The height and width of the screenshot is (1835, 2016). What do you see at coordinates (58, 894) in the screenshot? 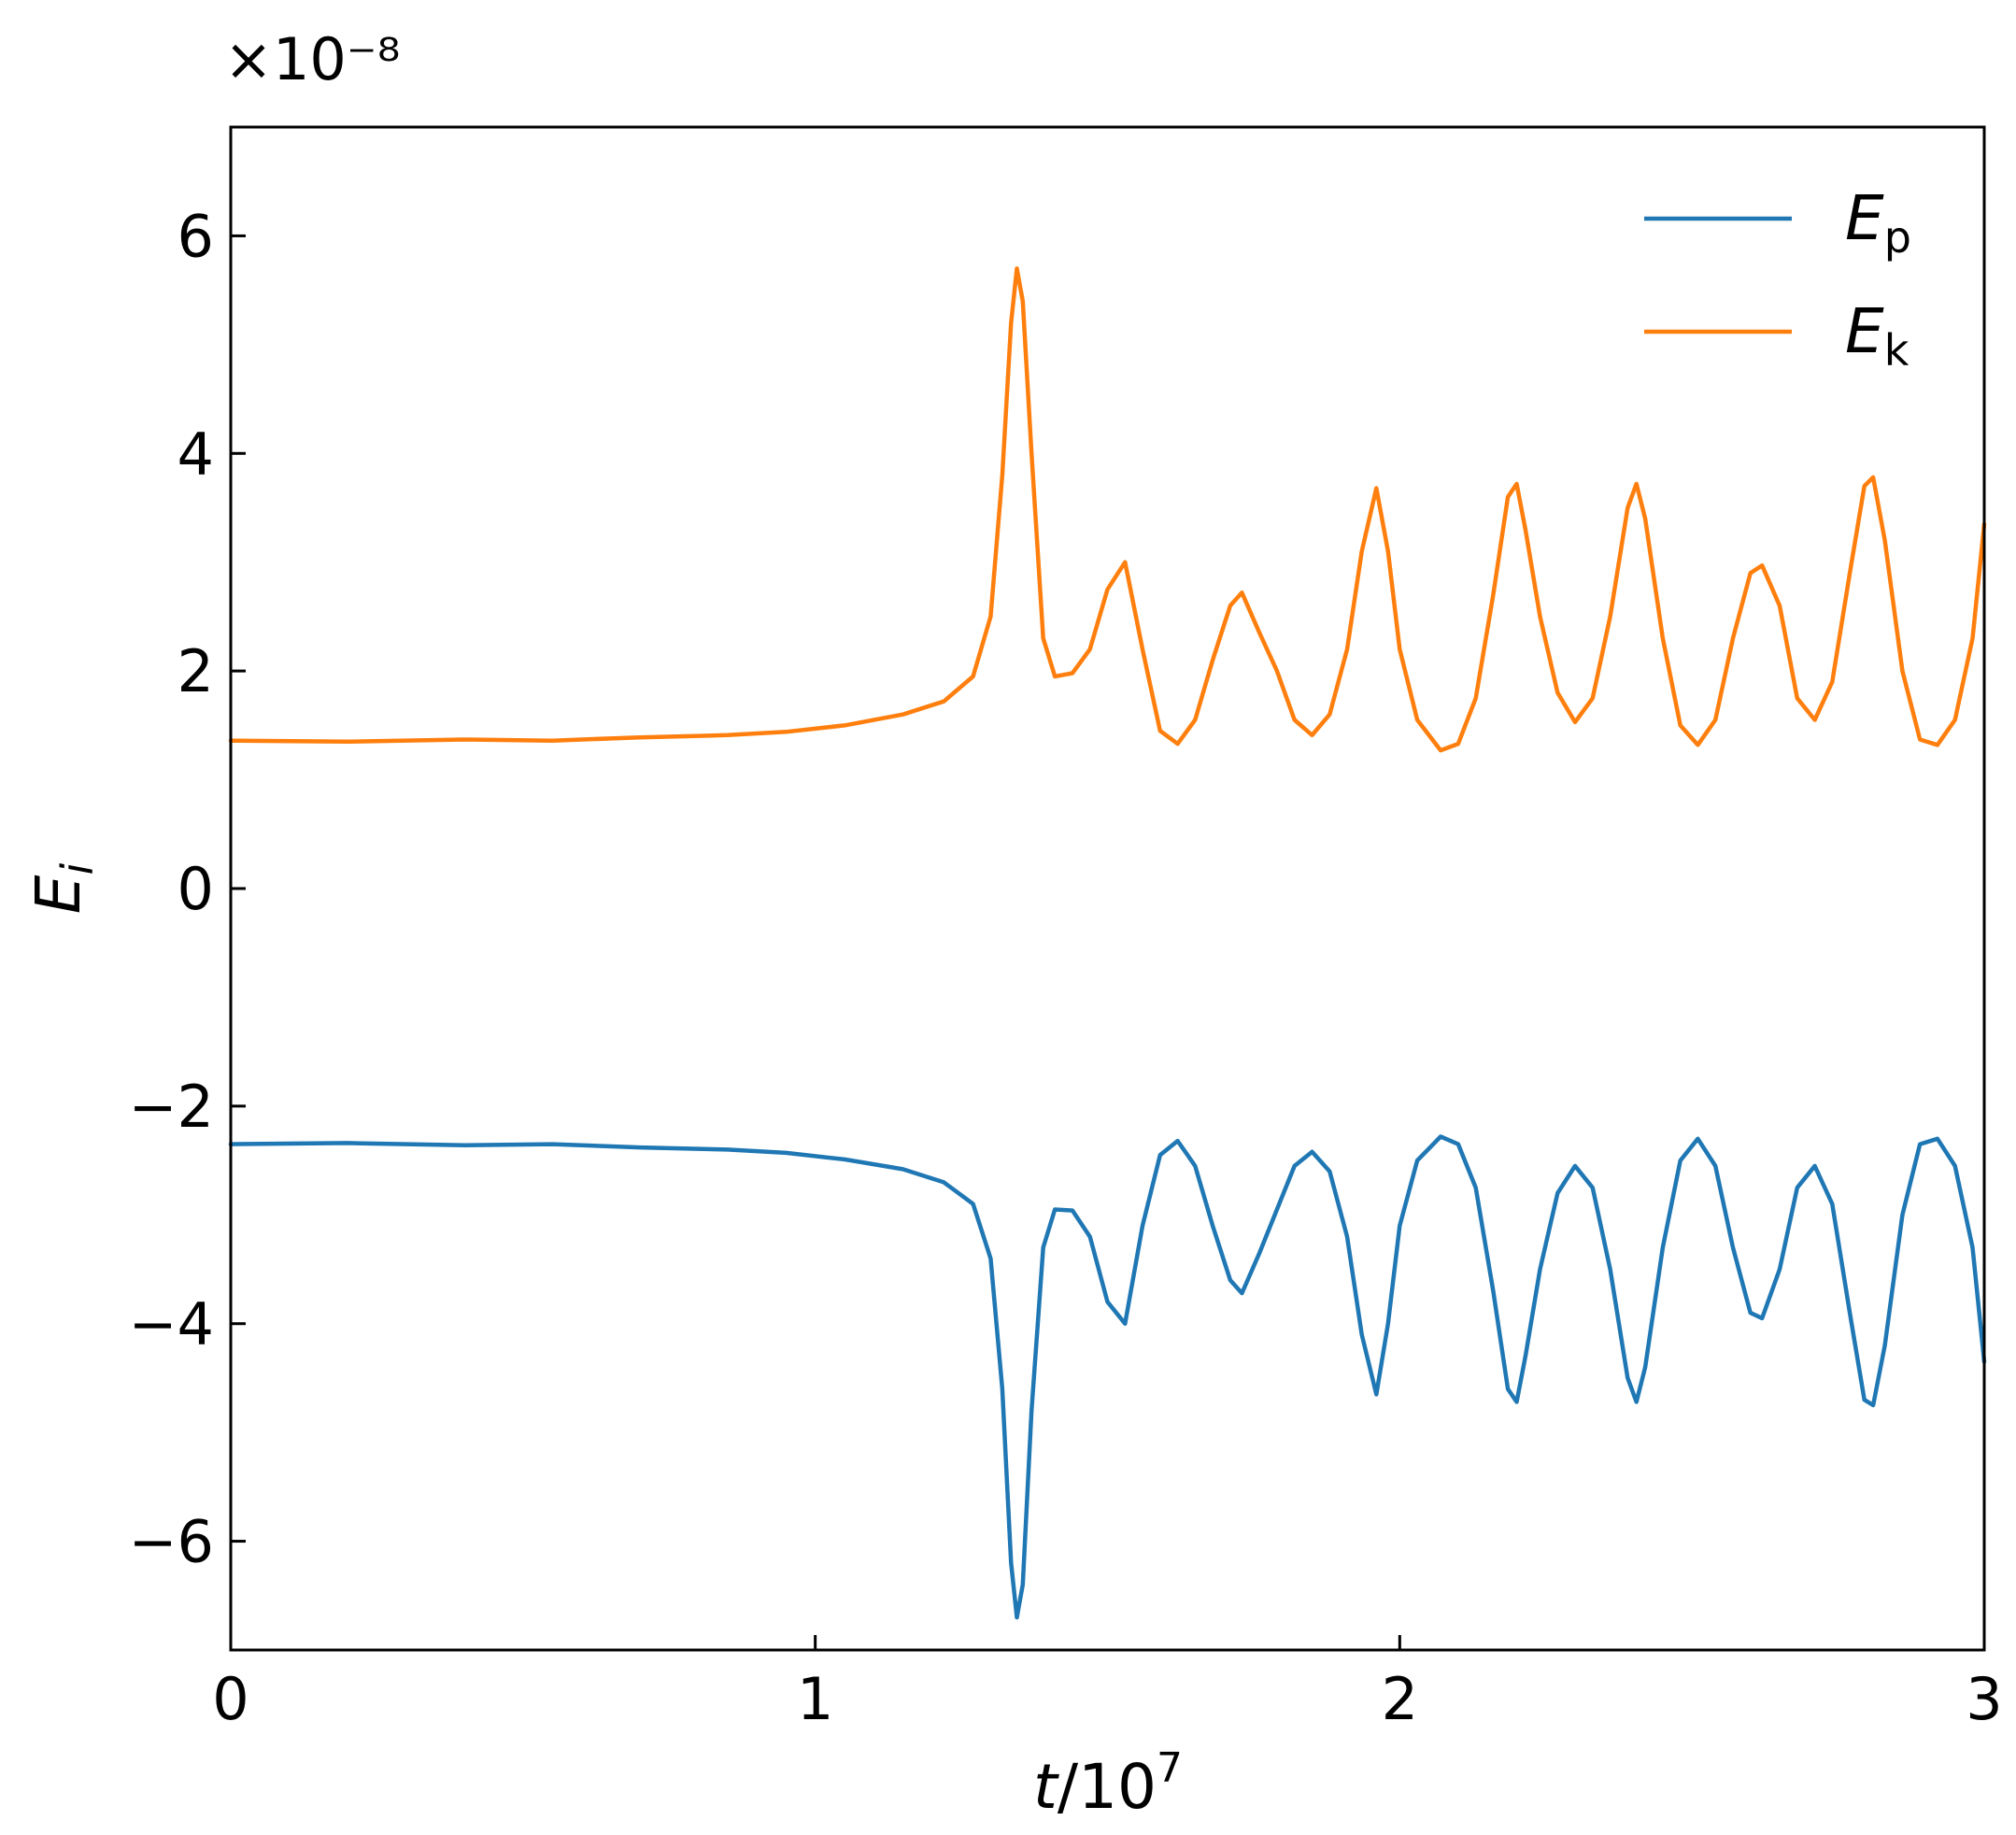
I see `y-axis-title-main: E` at bounding box center [58, 894].